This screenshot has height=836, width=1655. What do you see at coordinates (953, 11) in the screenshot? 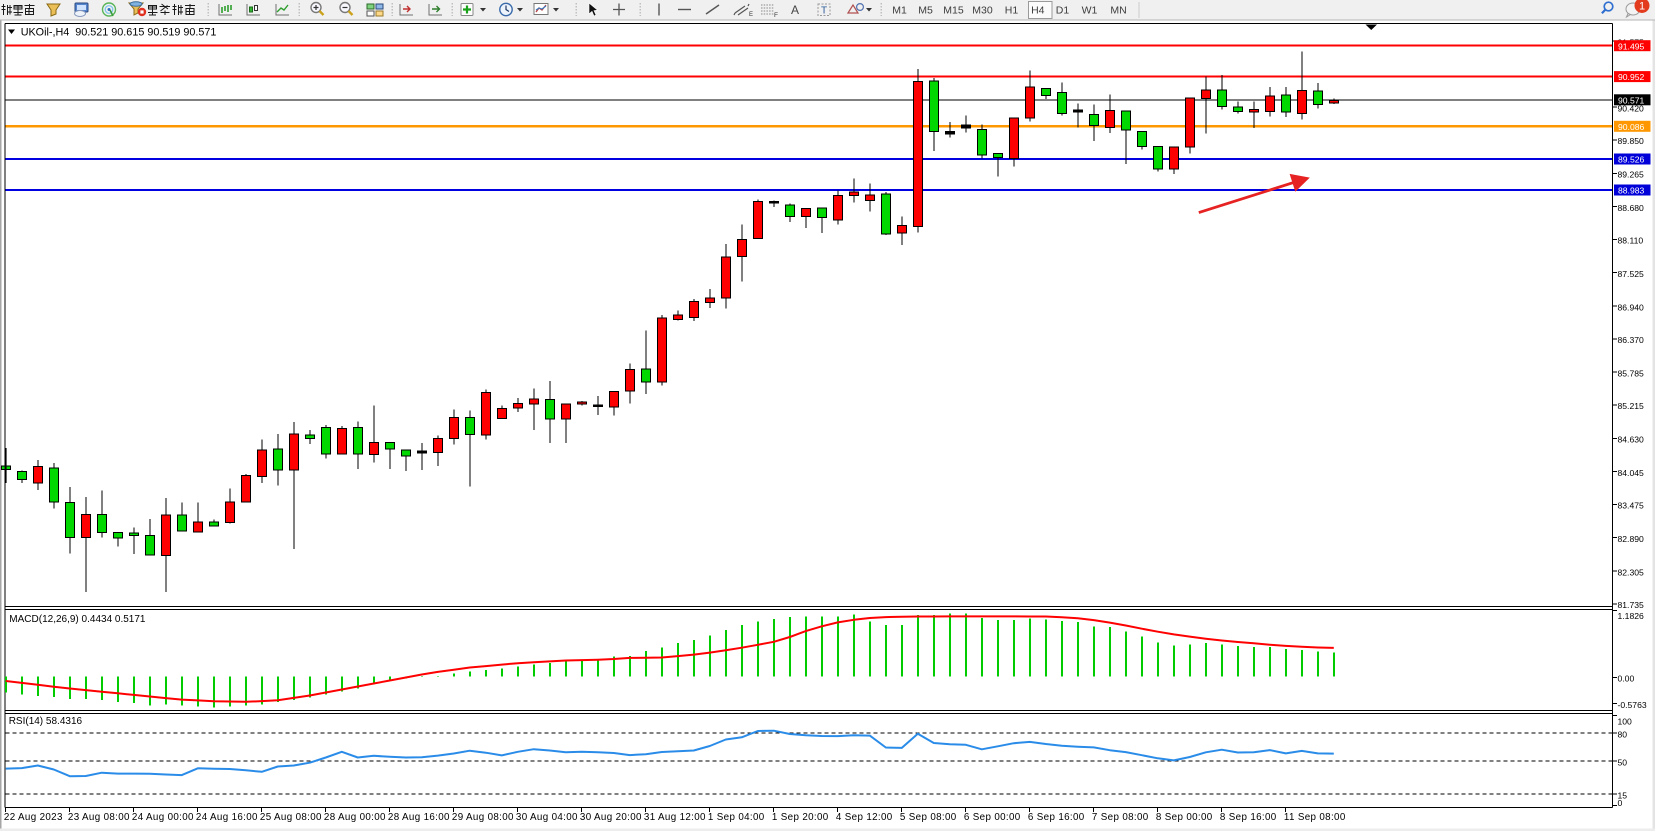
I see `svg-text: M15` at bounding box center [953, 11].